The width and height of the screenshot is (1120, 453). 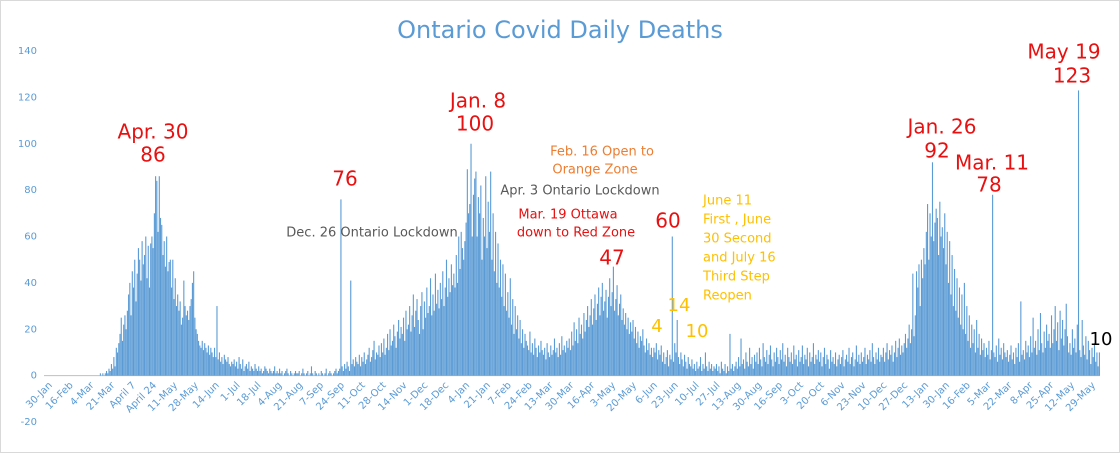 What do you see at coordinates (992, 163) in the screenshot?
I see `annotation: Mar. 11` at bounding box center [992, 163].